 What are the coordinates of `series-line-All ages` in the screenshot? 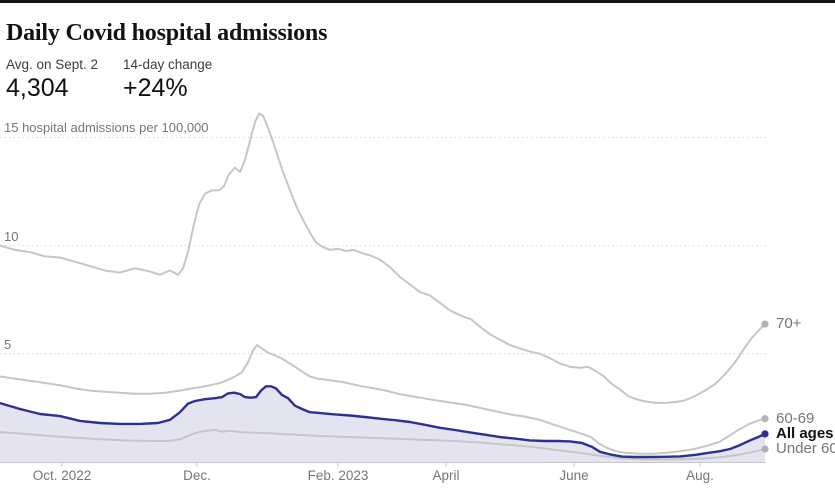 It's located at (383, 422).